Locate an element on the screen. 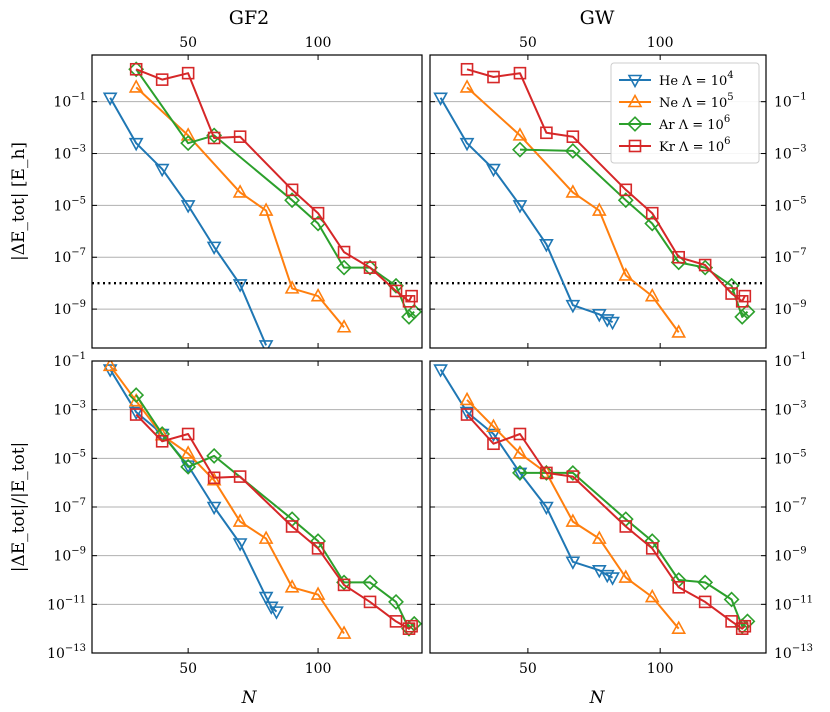 The image size is (830, 712). y-tick-label: 10⁻¹³ is located at coordinates (66, 652).